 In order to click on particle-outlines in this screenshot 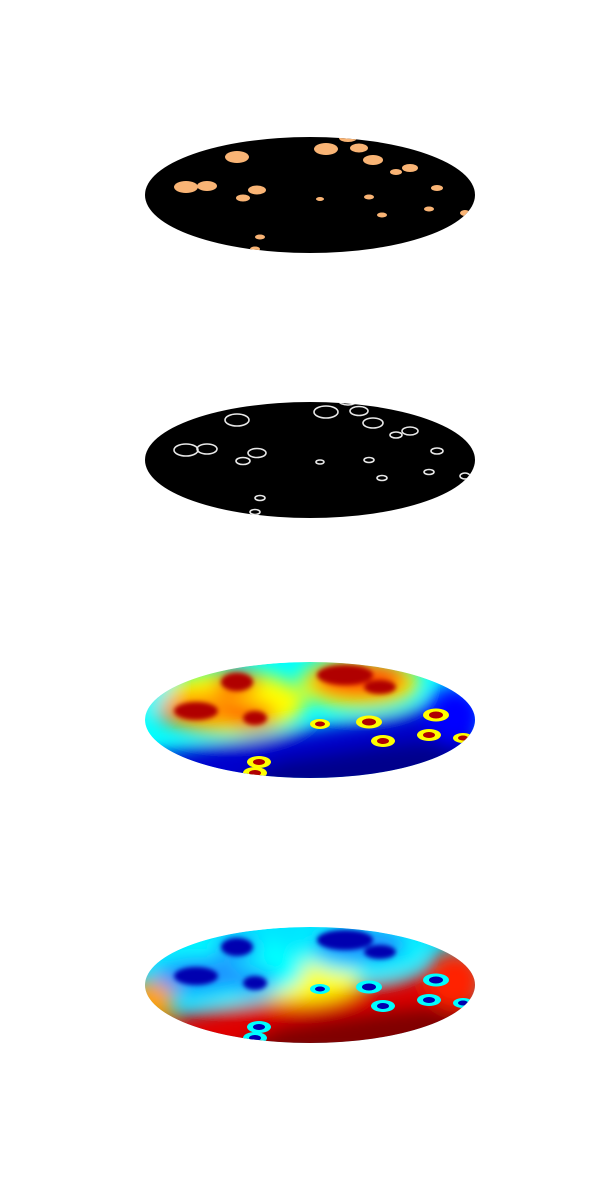, I will do `click(322, 459)`.